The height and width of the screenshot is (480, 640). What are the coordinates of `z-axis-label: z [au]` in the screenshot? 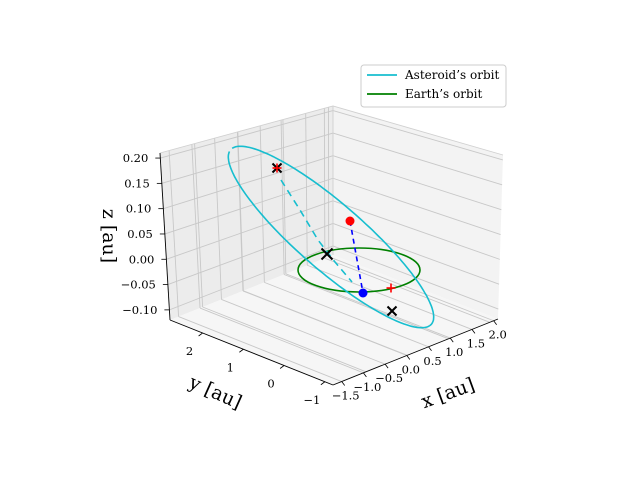 It's located at (109, 236).